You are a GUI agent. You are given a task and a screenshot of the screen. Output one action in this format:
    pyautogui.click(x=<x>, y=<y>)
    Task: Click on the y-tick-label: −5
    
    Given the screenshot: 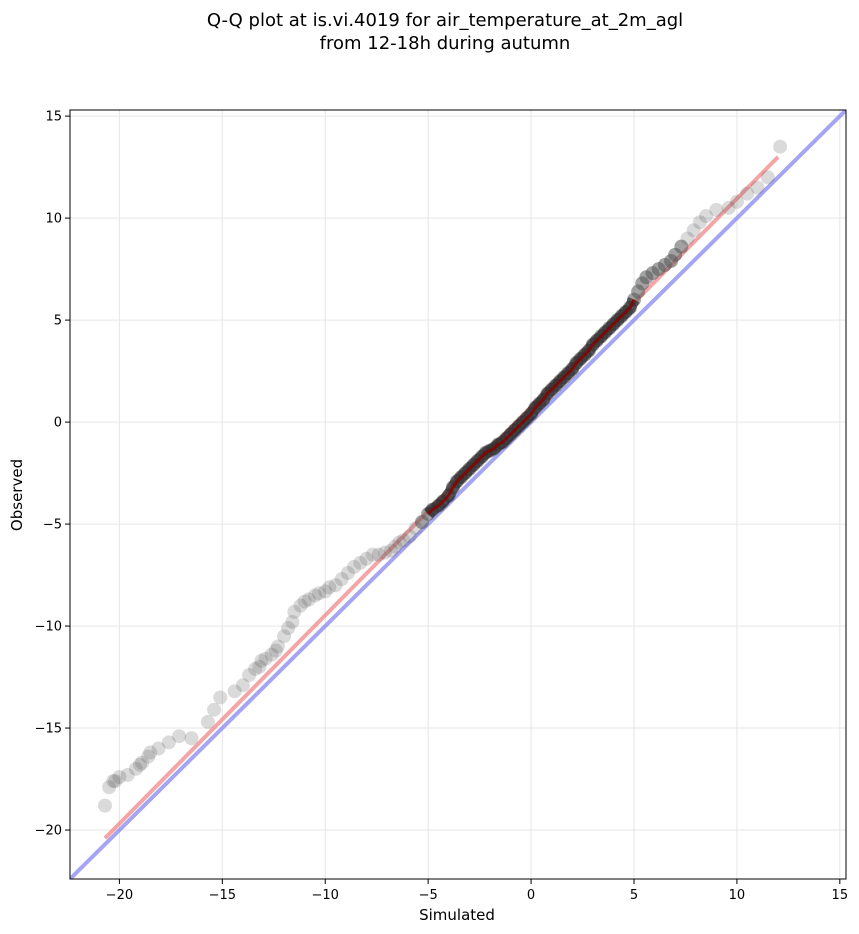 What is the action you would take?
    pyautogui.click(x=52, y=525)
    